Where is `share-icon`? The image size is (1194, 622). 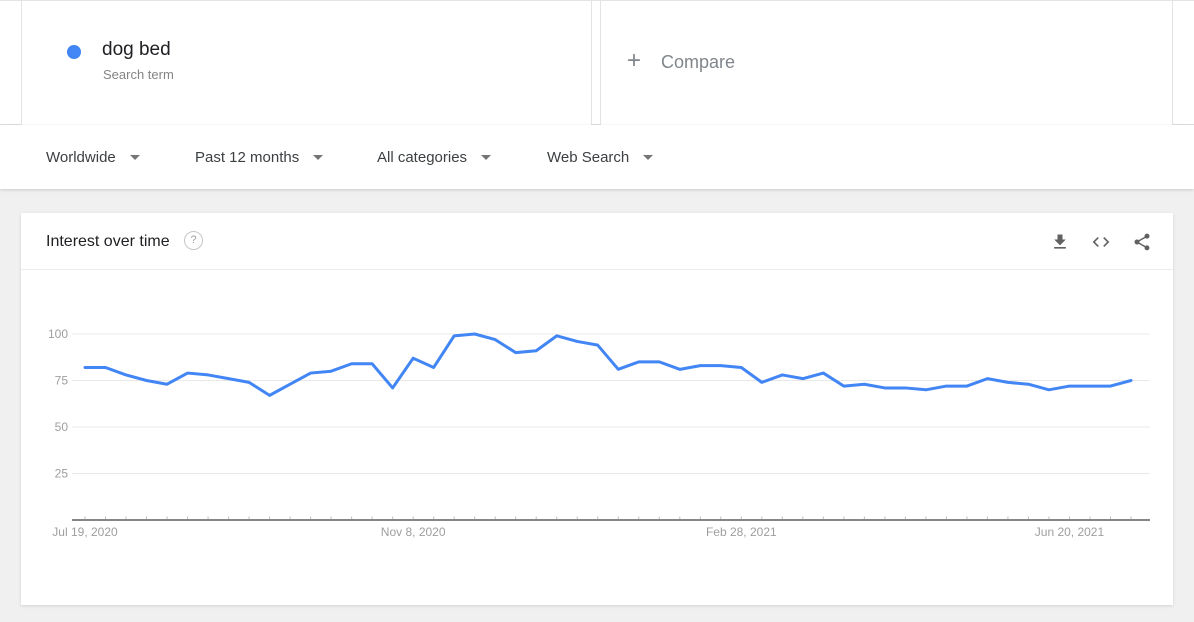
share-icon is located at coordinates (1142, 242).